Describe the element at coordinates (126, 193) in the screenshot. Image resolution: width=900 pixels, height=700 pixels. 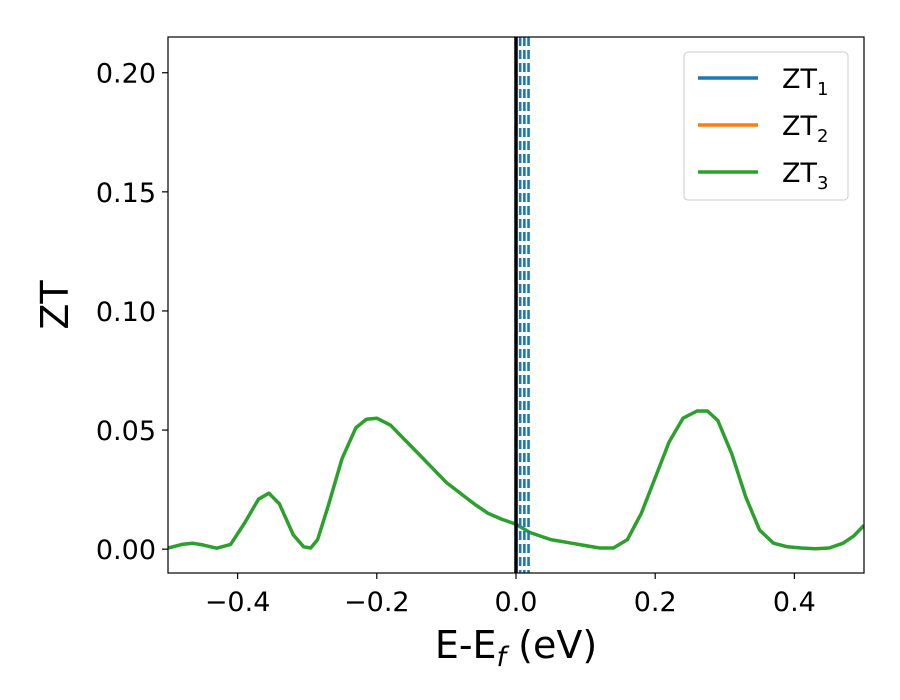
I see `y-tick-label: 0.15` at that location.